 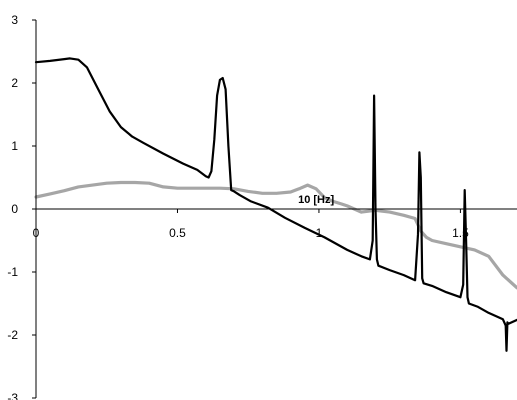 What do you see at coordinates (316, 200) in the screenshot?
I see `x-axis-title: 10 [Hz]` at bounding box center [316, 200].